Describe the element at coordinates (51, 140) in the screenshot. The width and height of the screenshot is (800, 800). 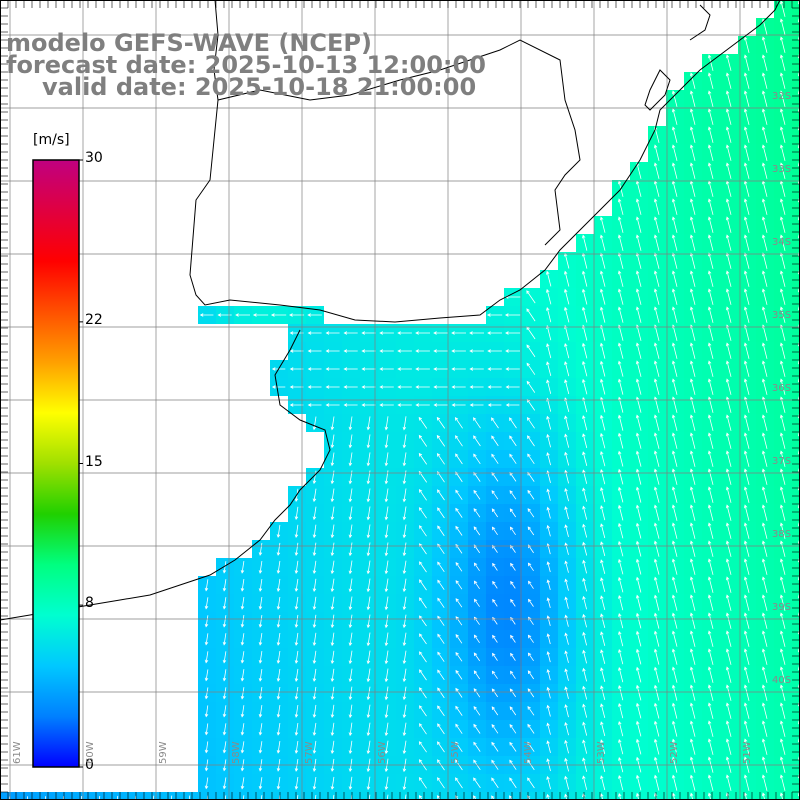
I see `colorbar-unit: [m/s]` at that location.